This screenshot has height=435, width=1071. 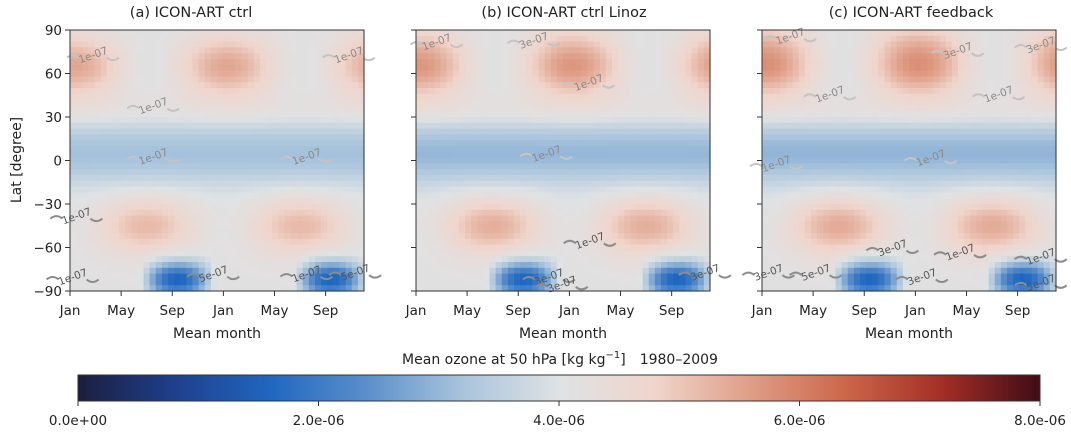 I want to click on x-tick-label: Jan, so click(x=569, y=311).